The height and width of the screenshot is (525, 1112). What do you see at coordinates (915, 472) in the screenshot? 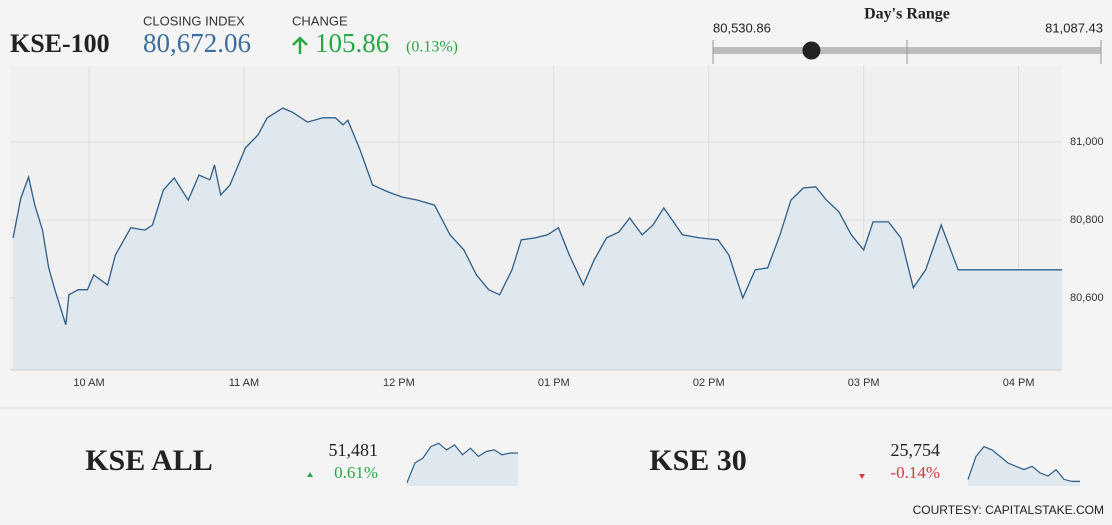
I see `index-change: -0.14%` at bounding box center [915, 472].